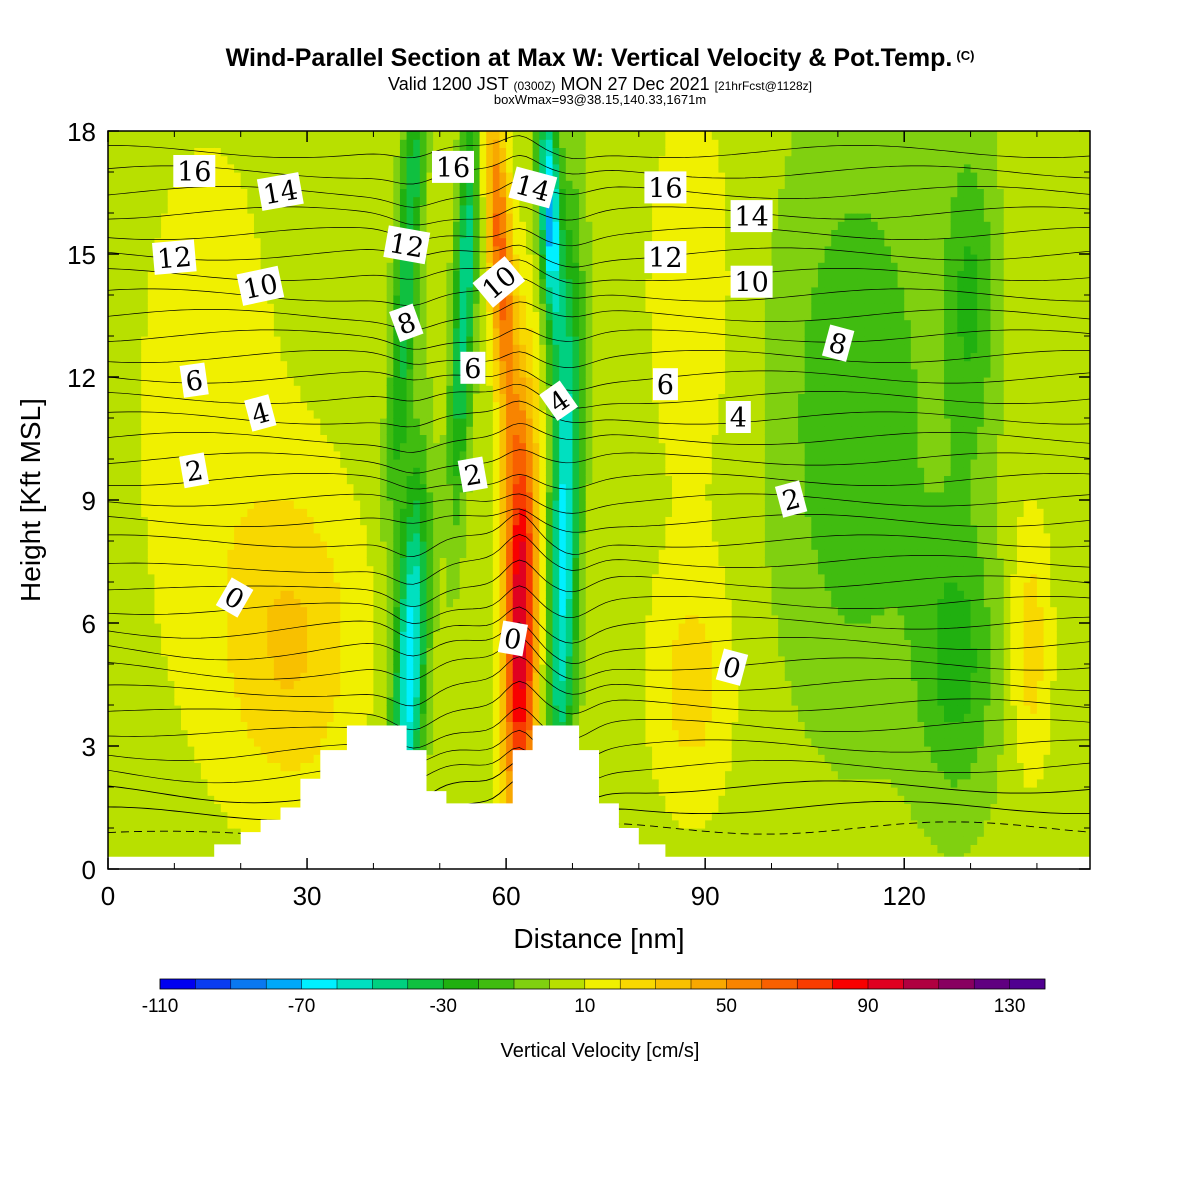  What do you see at coordinates (448, 84) in the screenshot?
I see `valid-prefix: Valid 1200 JST` at bounding box center [448, 84].